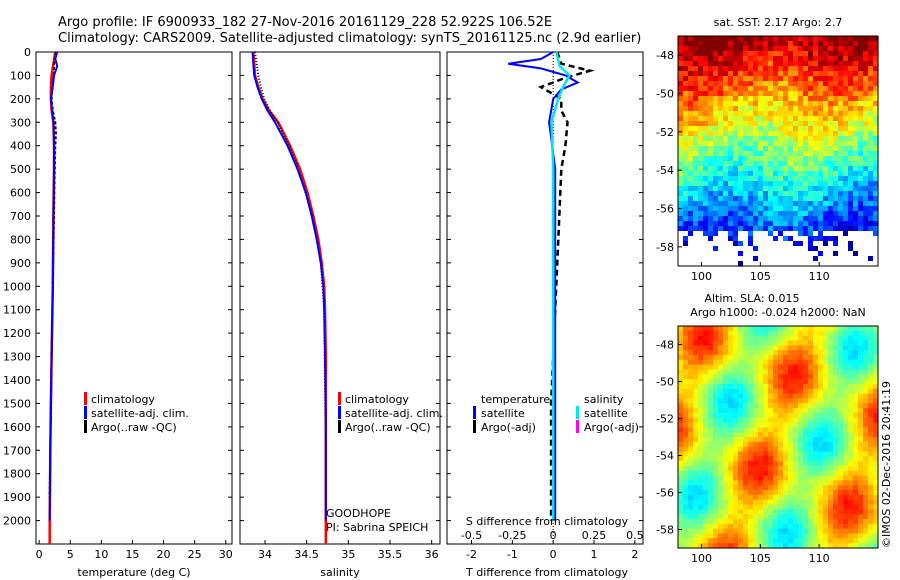  Describe the element at coordinates (70, 554) in the screenshot. I see `temperature-x-tick-label: 5` at that location.